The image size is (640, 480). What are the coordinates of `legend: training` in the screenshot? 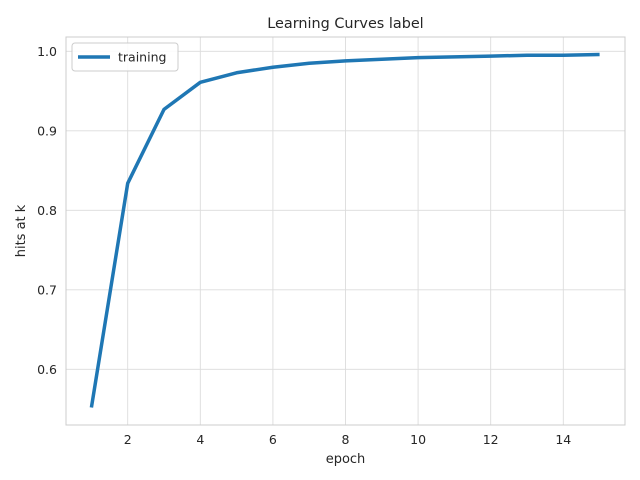 It's located at (125, 57).